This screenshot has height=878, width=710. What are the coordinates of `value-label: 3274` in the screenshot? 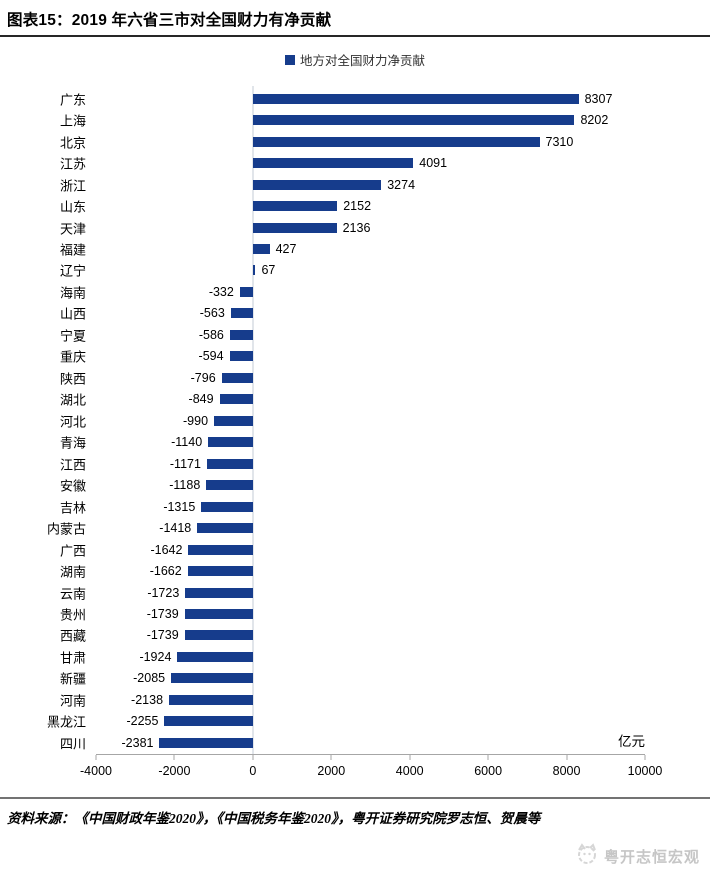 It's located at (401, 184).